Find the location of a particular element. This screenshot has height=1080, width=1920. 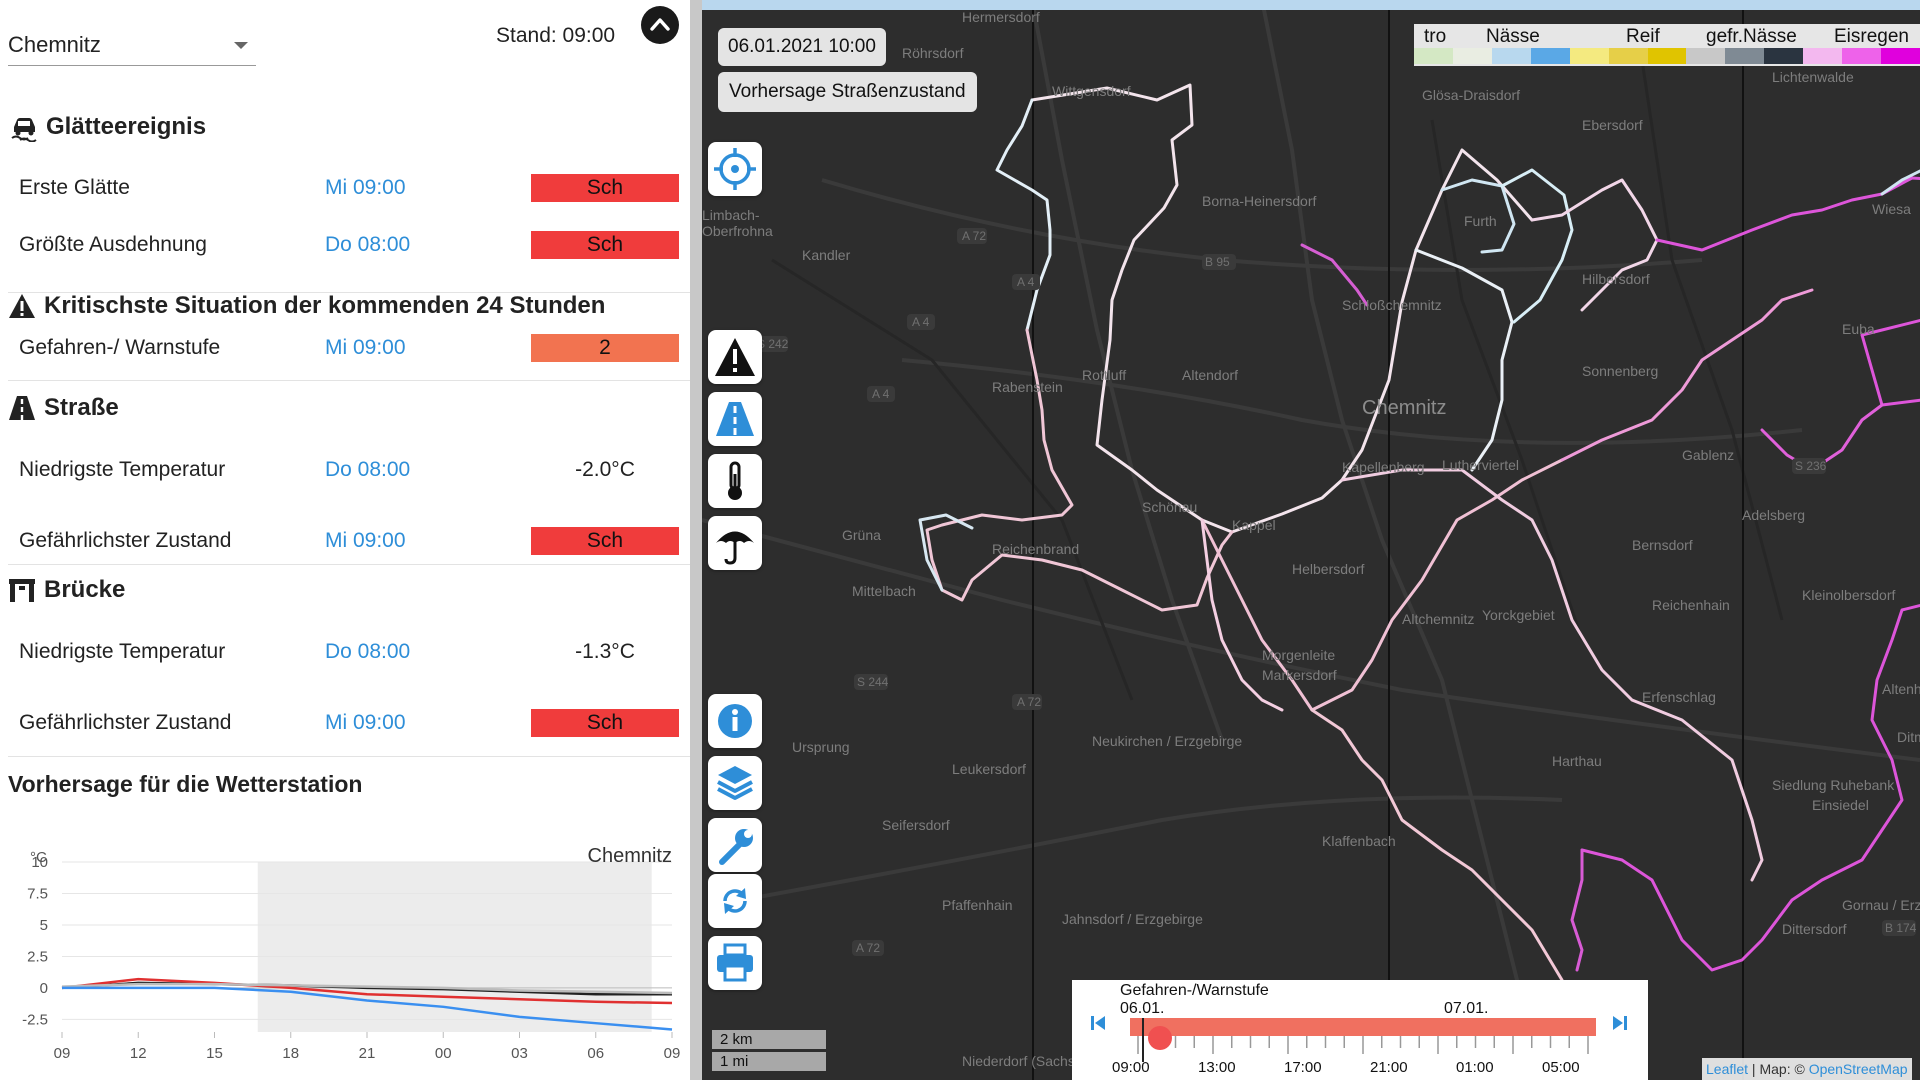

chart-title: Chemnitz is located at coordinates (630, 856).